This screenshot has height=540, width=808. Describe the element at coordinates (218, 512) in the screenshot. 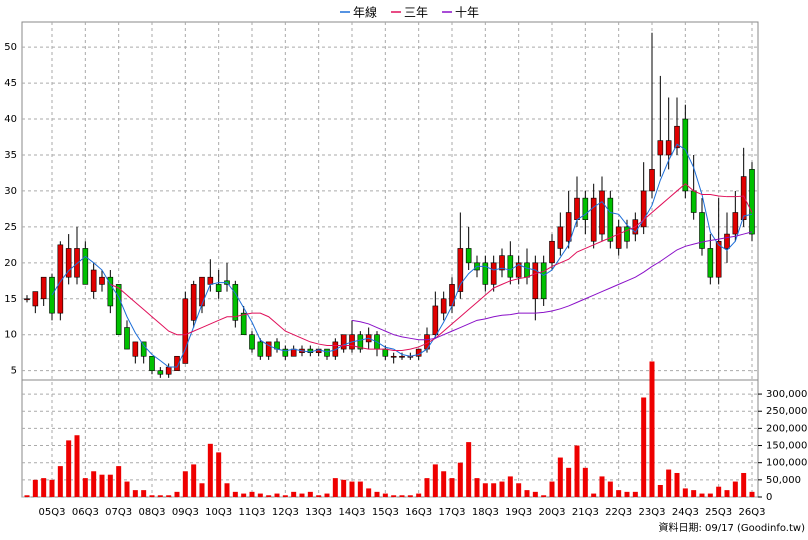

I see `x-tick-label: 10Q3` at that location.